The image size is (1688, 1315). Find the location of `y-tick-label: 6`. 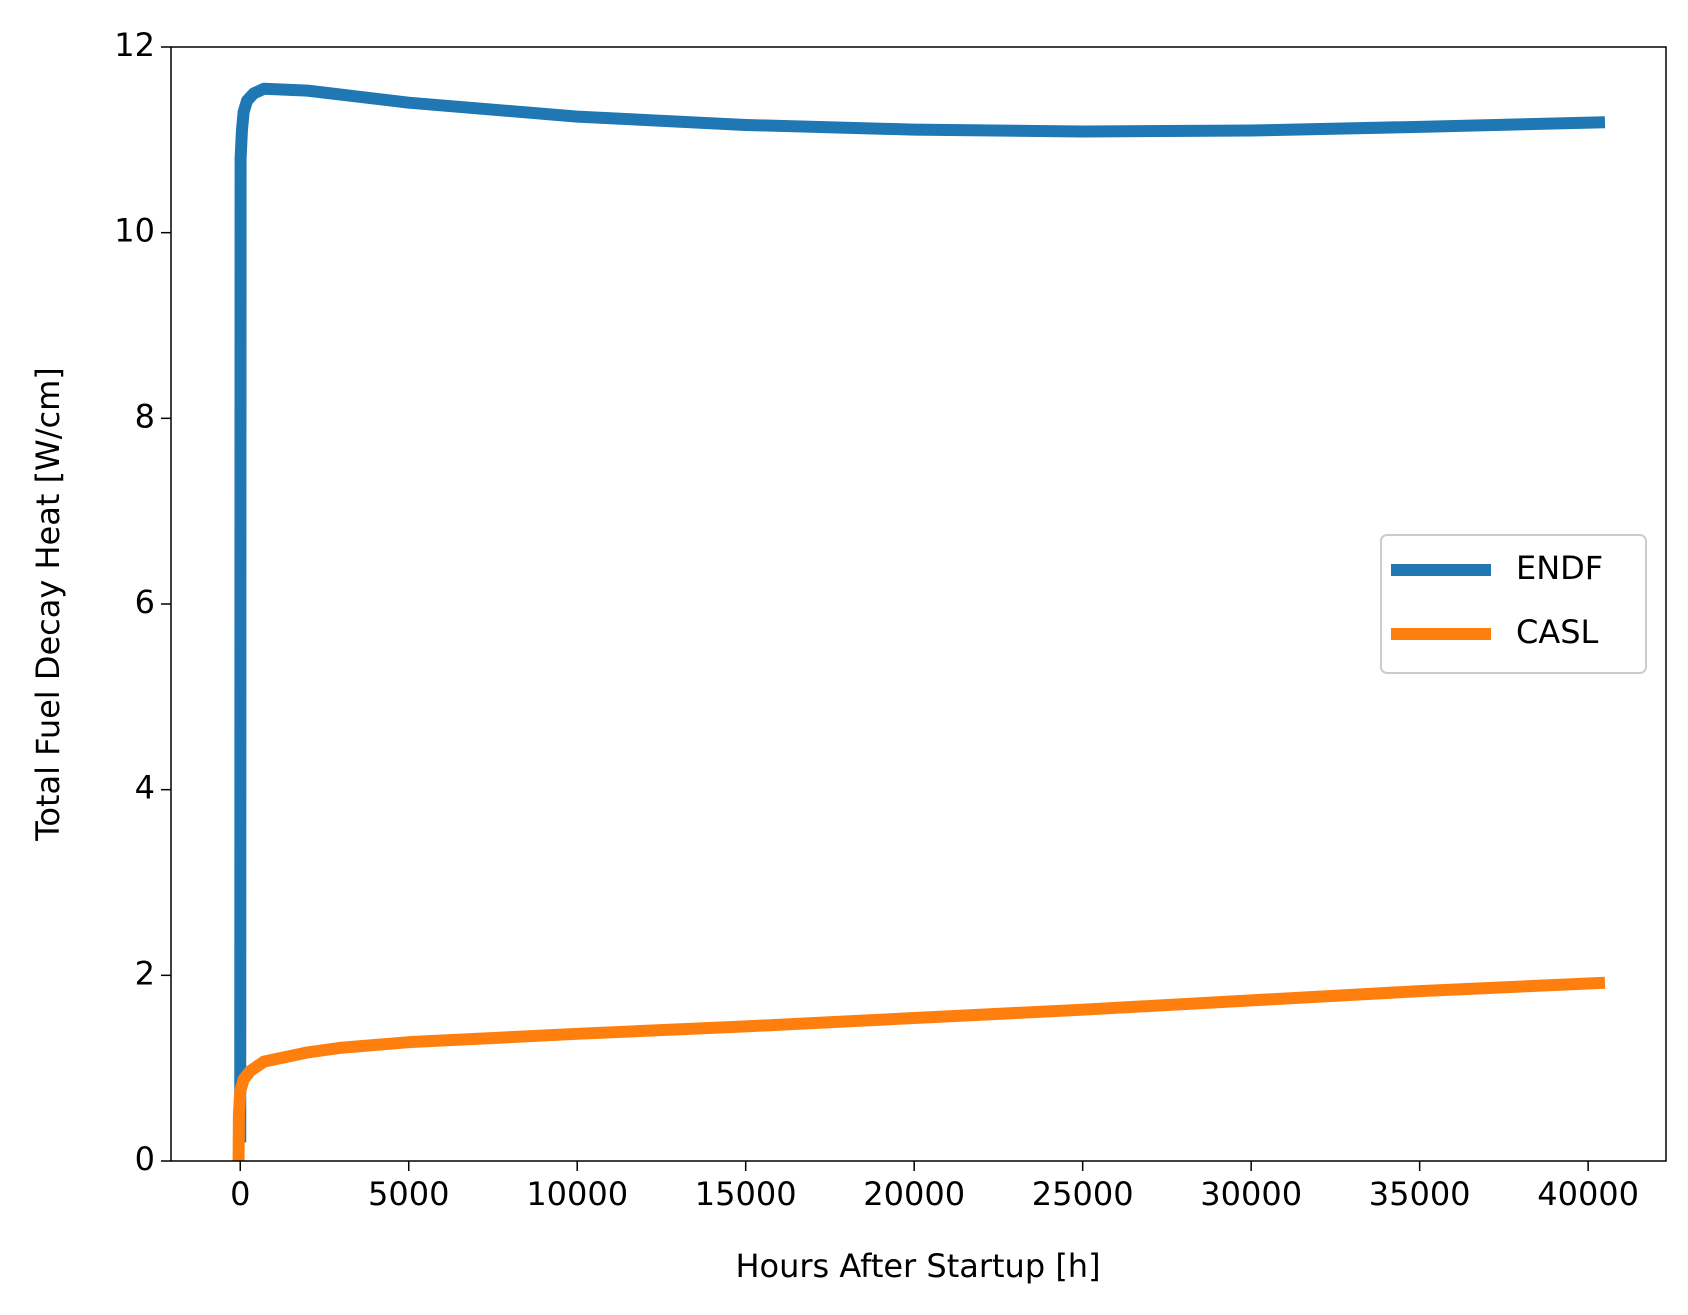

y-tick-label: 6 is located at coordinates (145, 602).